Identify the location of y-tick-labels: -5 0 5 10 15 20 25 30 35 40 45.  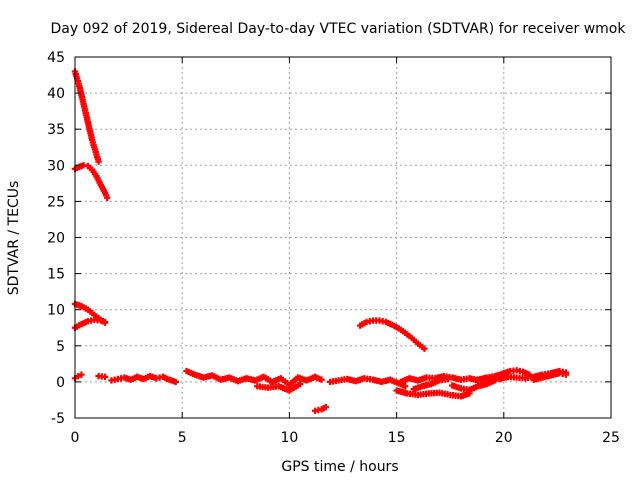
(56, 238).